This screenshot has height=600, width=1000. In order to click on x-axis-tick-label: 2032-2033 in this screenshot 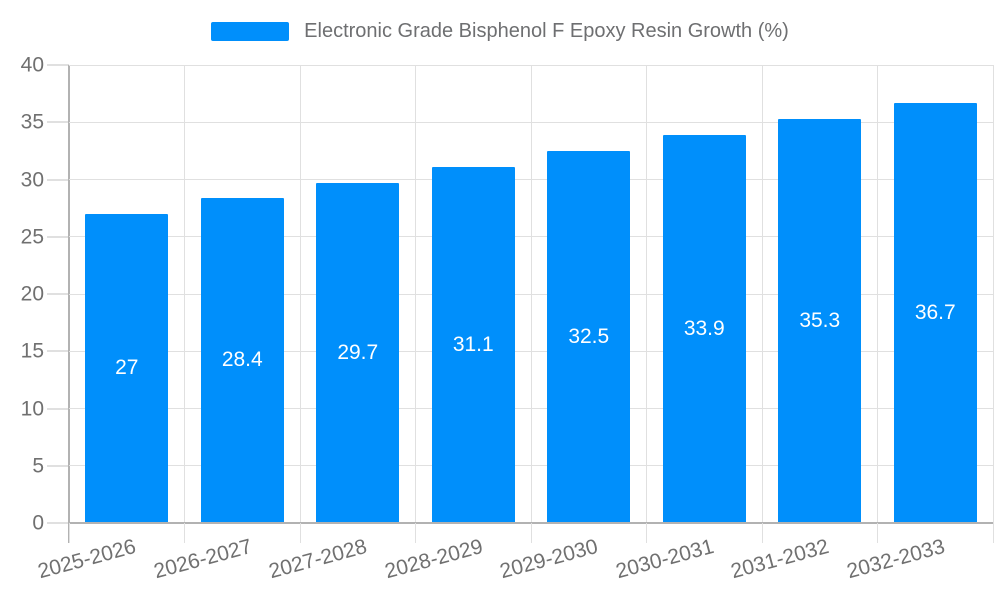, I will do `click(896, 559)`.